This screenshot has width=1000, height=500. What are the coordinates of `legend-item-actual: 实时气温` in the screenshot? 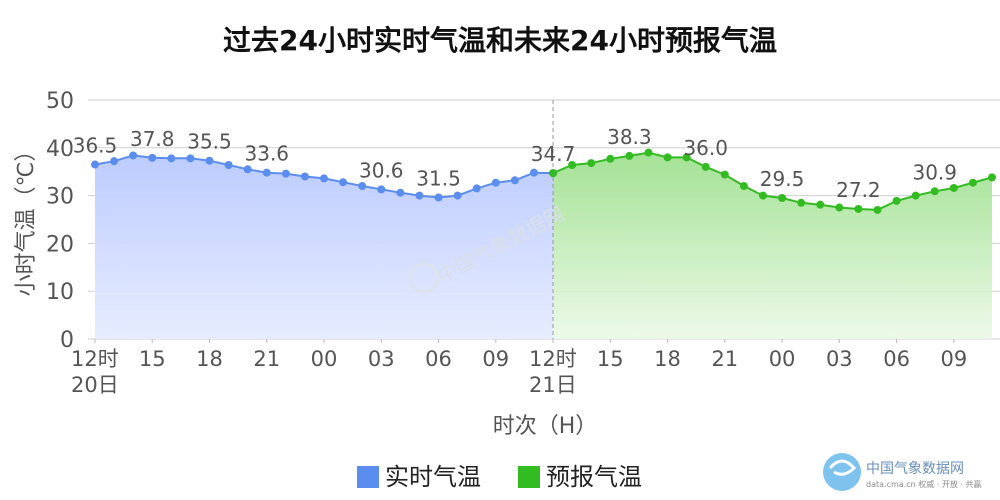 It's located at (419, 477).